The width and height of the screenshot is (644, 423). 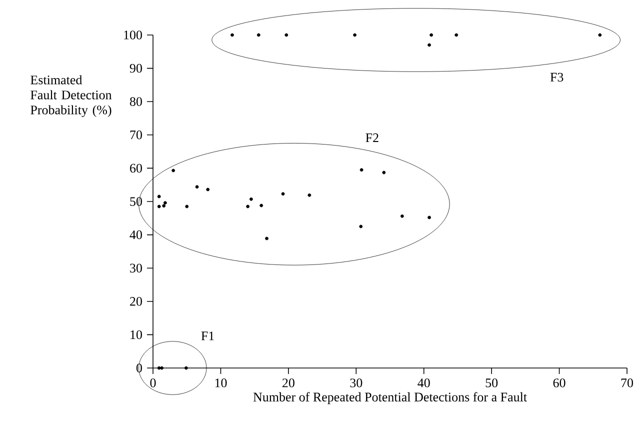 I want to click on x-tick-label: 30, so click(x=356, y=383).